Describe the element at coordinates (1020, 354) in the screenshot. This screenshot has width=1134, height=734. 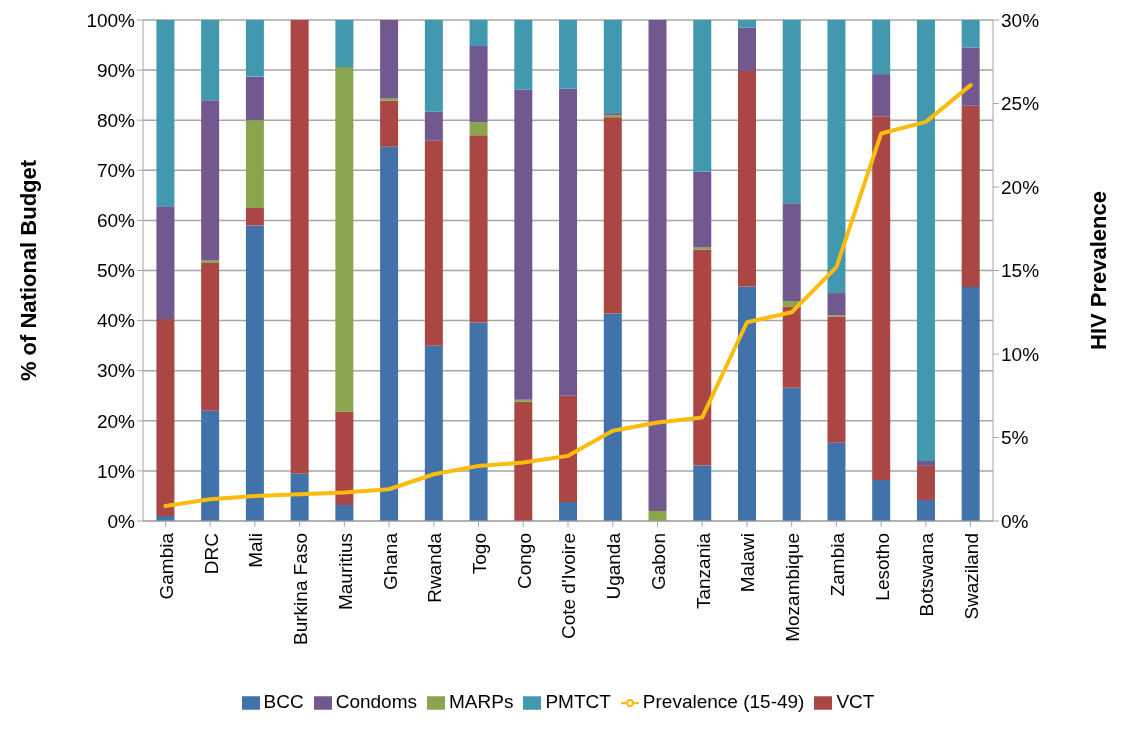
I see `y2-tick-label: 10%` at that location.